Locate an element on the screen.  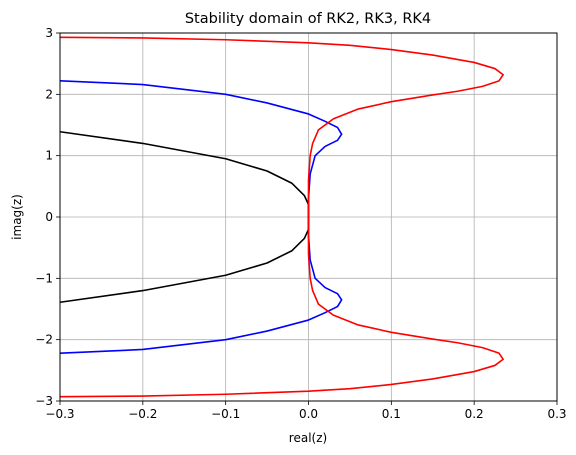
y-axis-label: imag(z) is located at coordinates (17, 217).